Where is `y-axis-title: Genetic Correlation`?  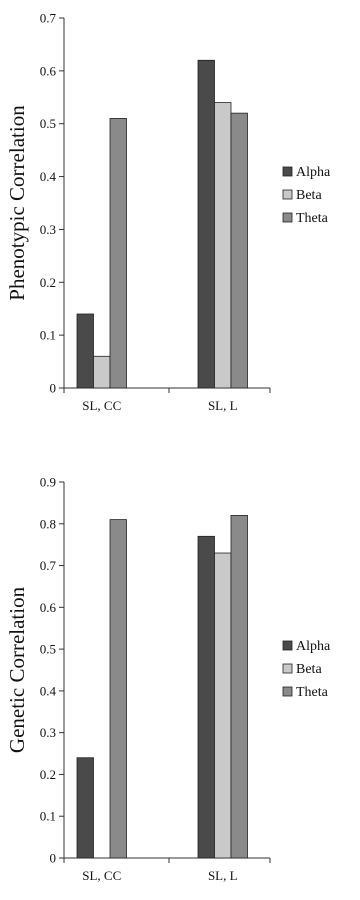
y-axis-title: Genetic Correlation is located at coordinates (17, 669).